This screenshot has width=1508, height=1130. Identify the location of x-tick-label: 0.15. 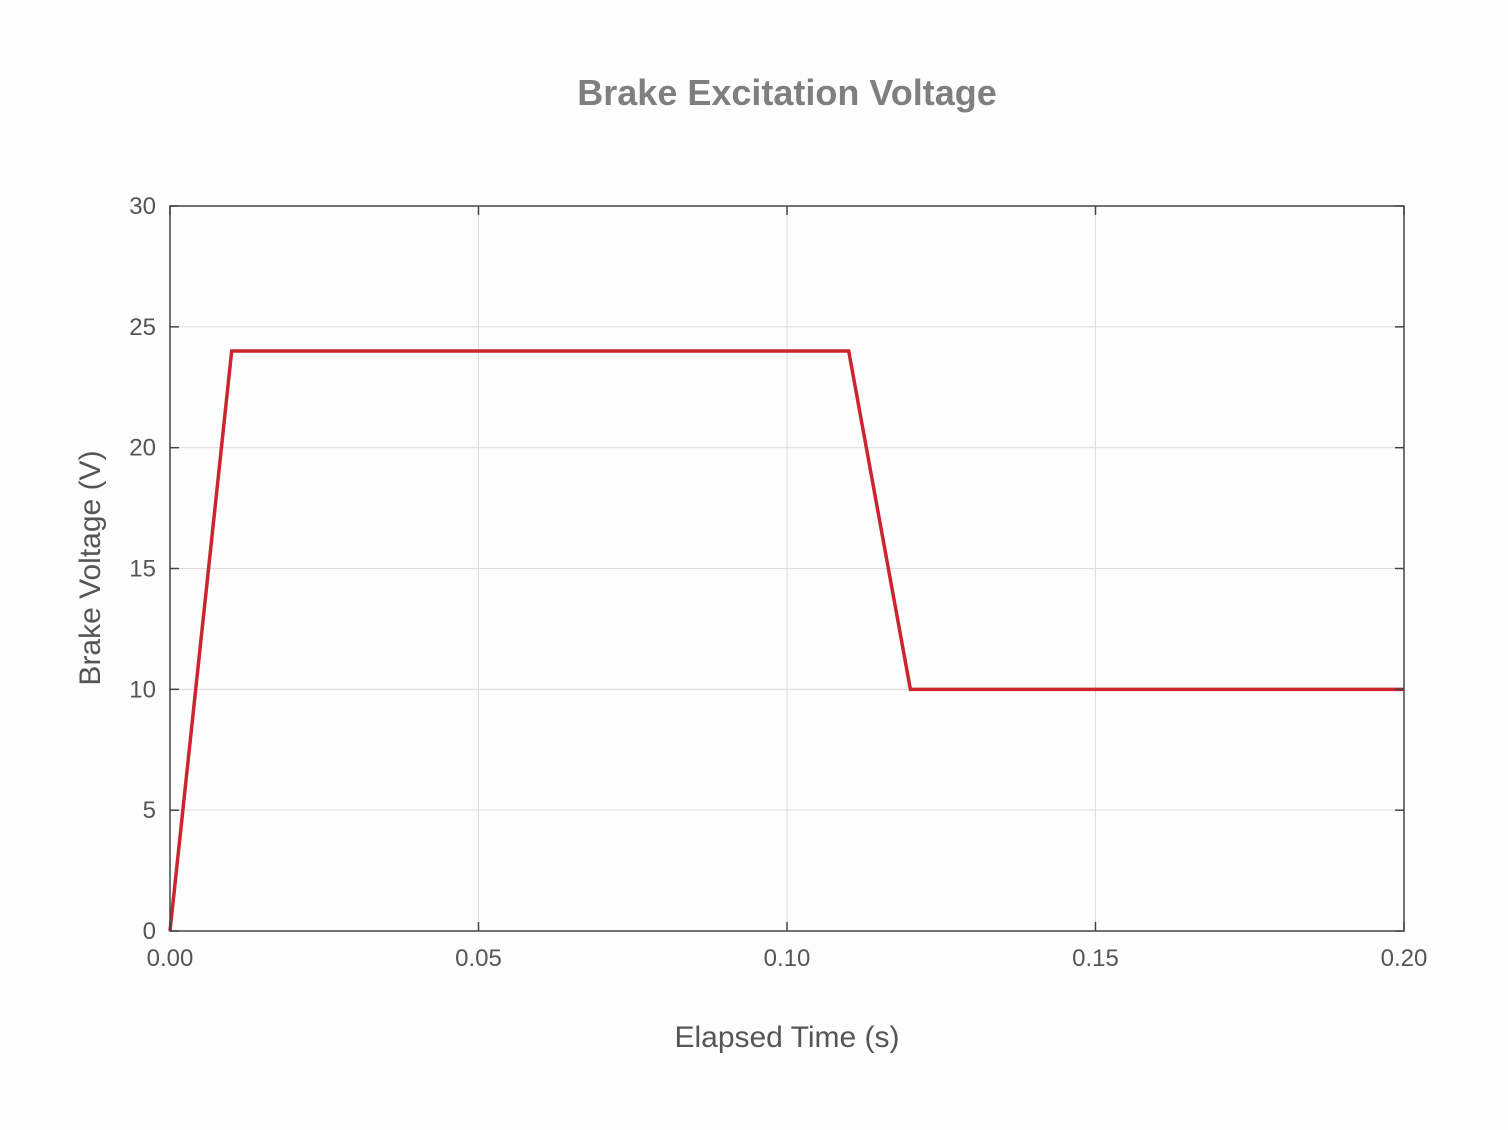
(1095, 958).